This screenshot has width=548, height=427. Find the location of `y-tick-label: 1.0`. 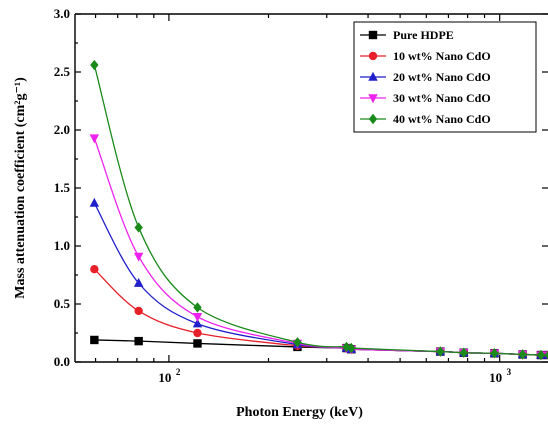

y-tick-label: 1.0 is located at coordinates (62, 245).